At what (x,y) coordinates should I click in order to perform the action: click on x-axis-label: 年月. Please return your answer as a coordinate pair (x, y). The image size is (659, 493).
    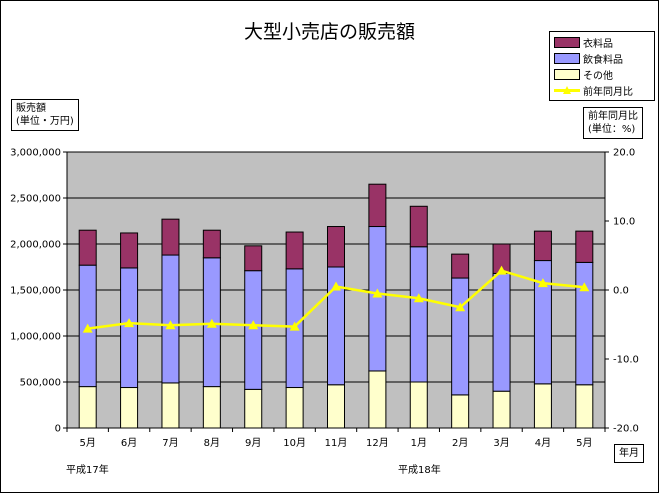
    Looking at the image, I should click on (629, 453).